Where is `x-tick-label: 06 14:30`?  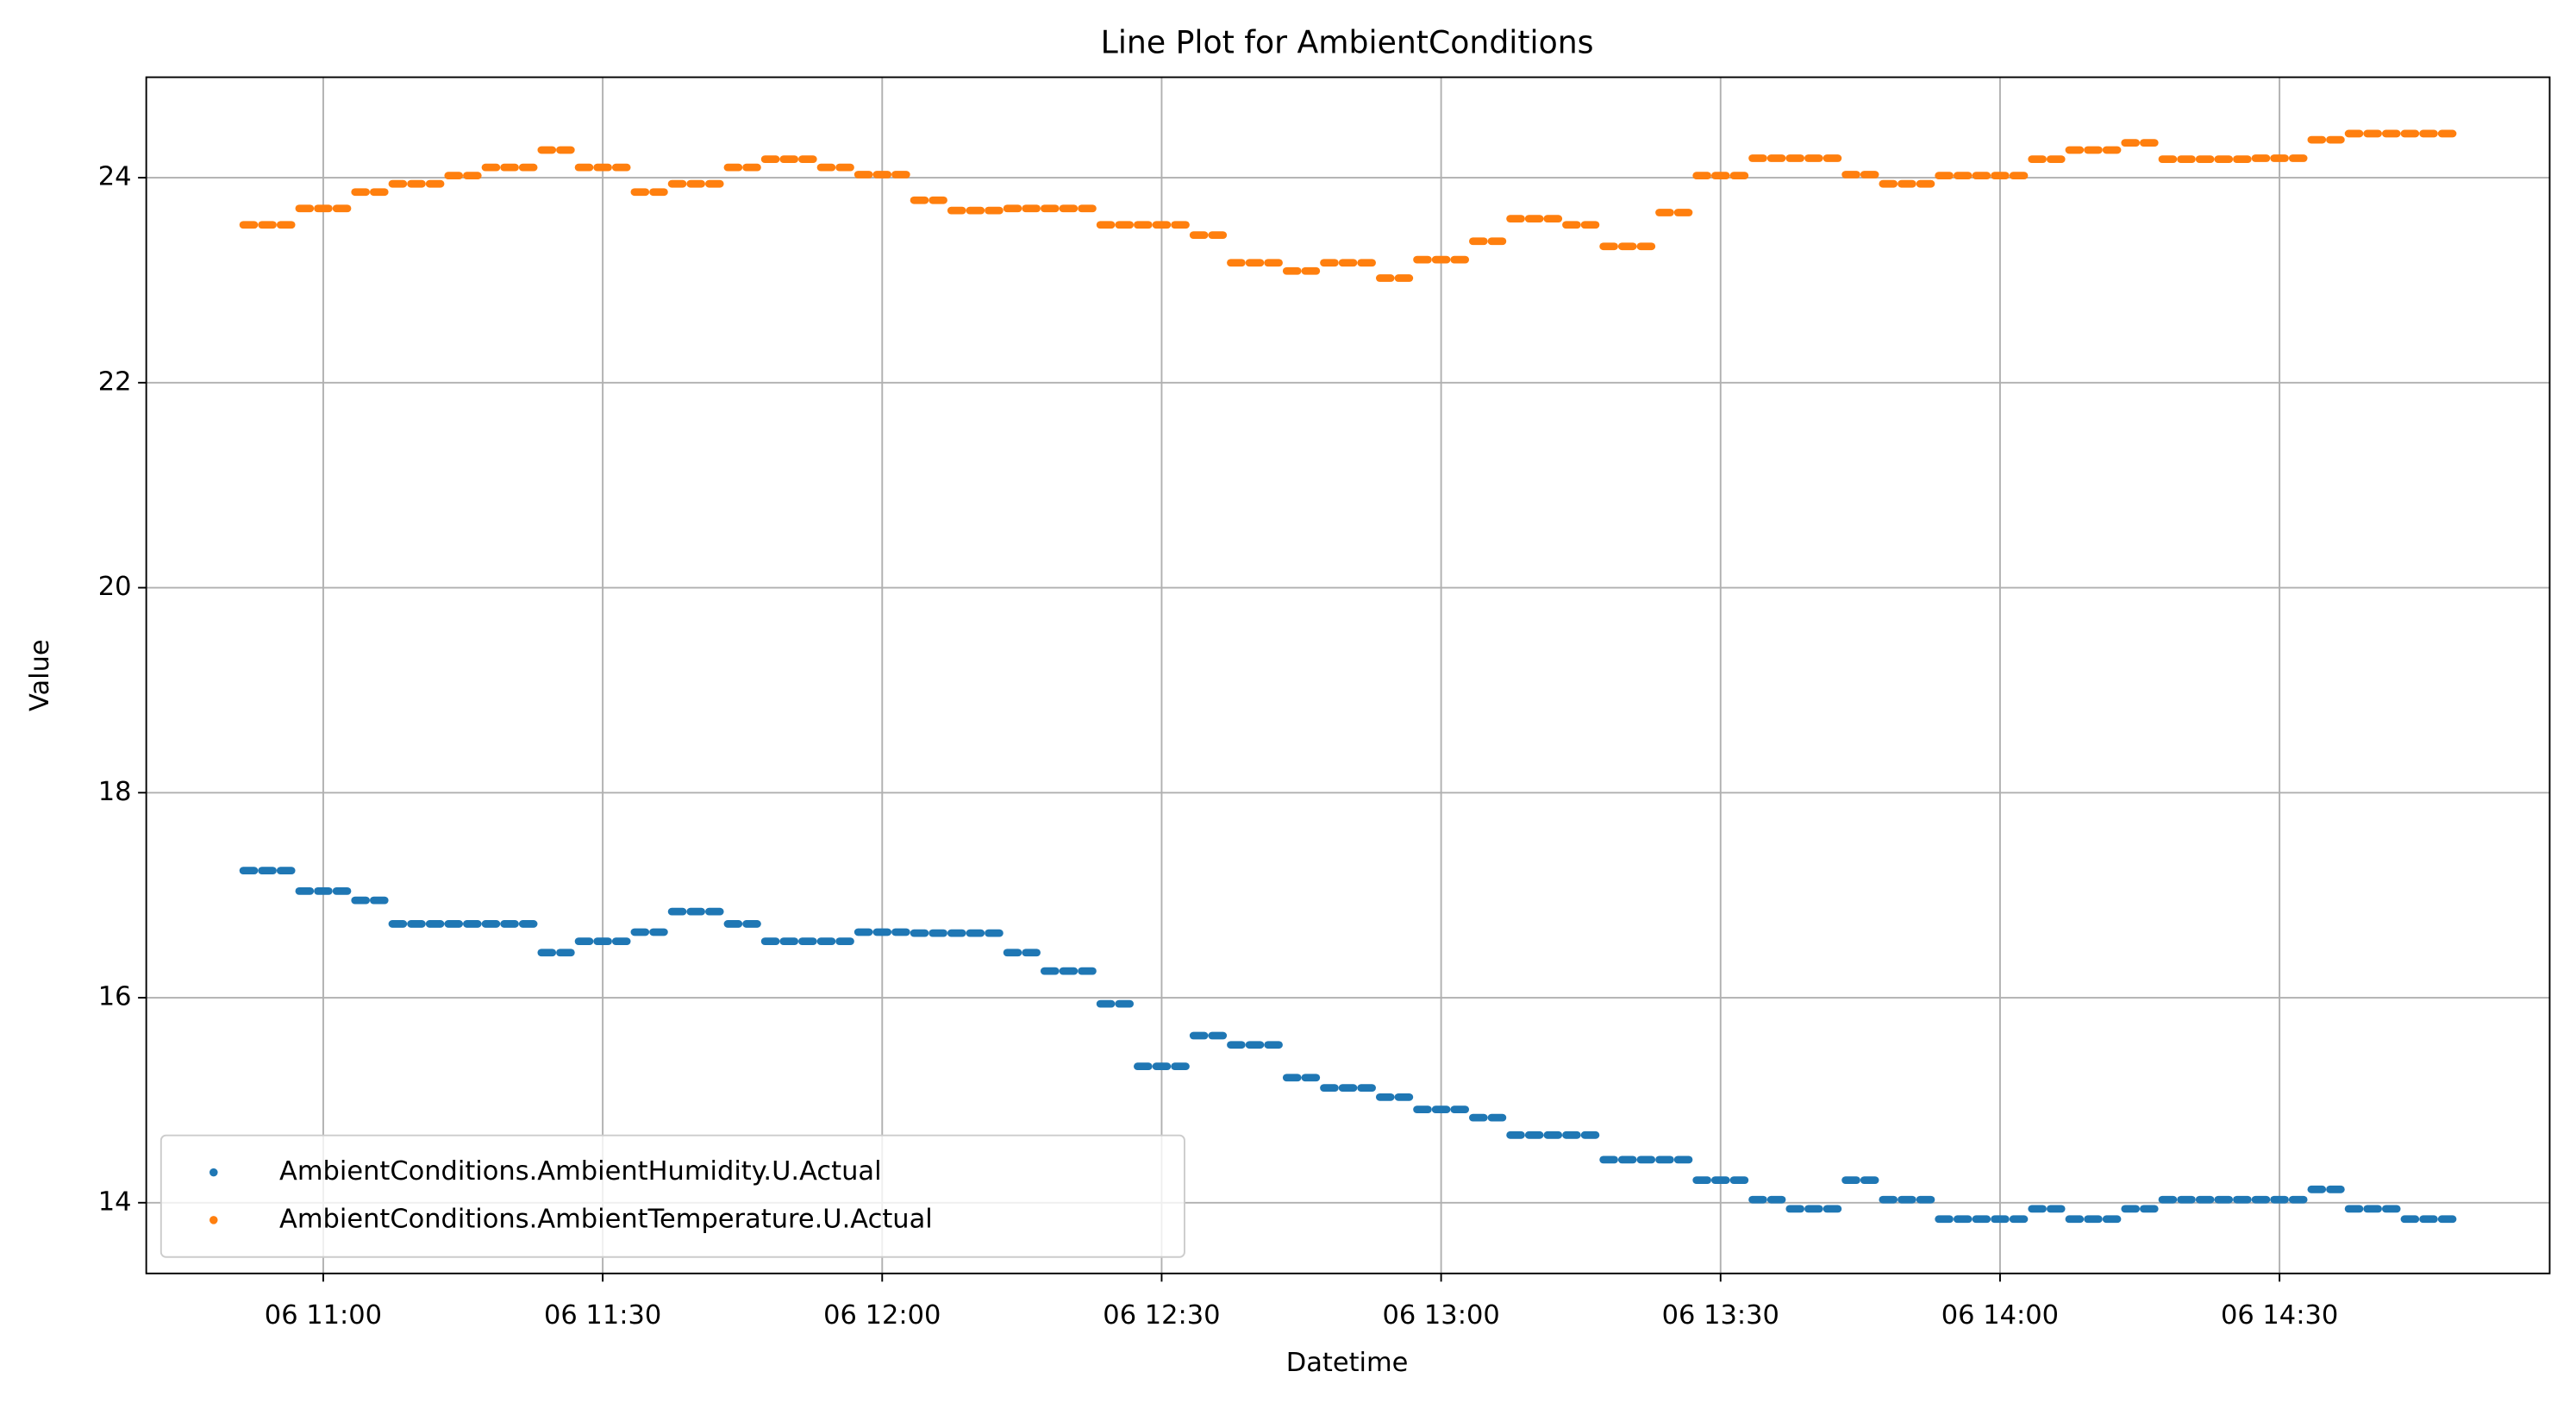 x-tick-label: 06 14:30 is located at coordinates (2280, 1315).